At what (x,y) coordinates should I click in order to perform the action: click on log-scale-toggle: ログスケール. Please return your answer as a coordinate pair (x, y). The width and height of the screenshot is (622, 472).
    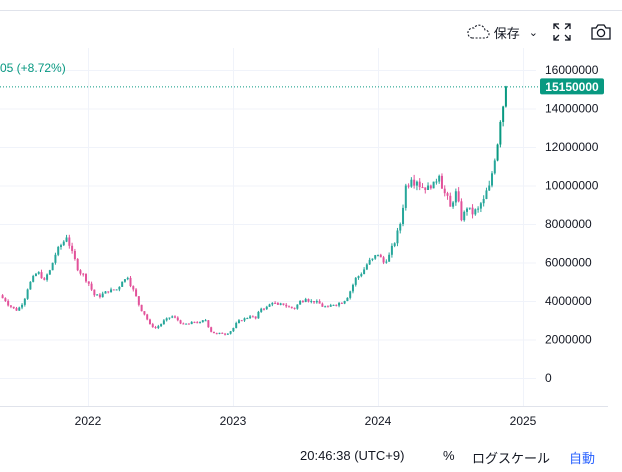
    Looking at the image, I should click on (511, 458).